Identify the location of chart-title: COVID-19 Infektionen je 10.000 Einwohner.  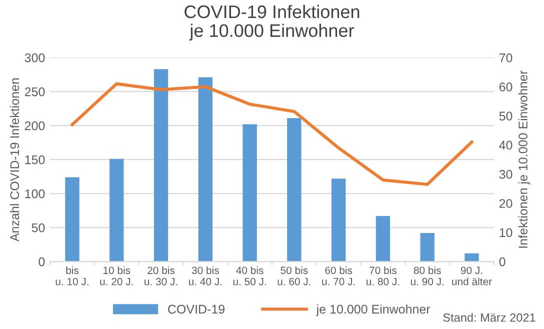
(272, 22).